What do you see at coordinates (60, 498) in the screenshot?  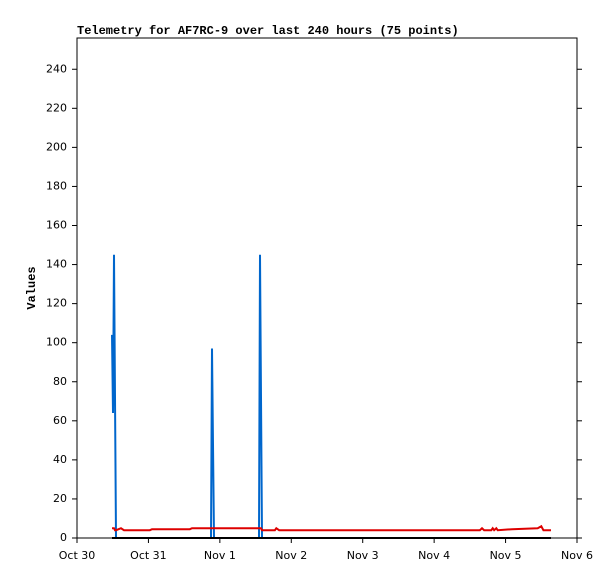 I see `y-tick-label: 20` at bounding box center [60, 498].